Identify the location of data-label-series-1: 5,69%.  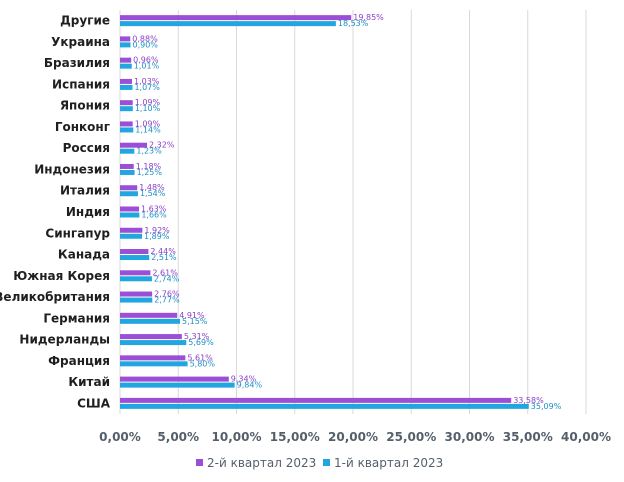
(201, 342).